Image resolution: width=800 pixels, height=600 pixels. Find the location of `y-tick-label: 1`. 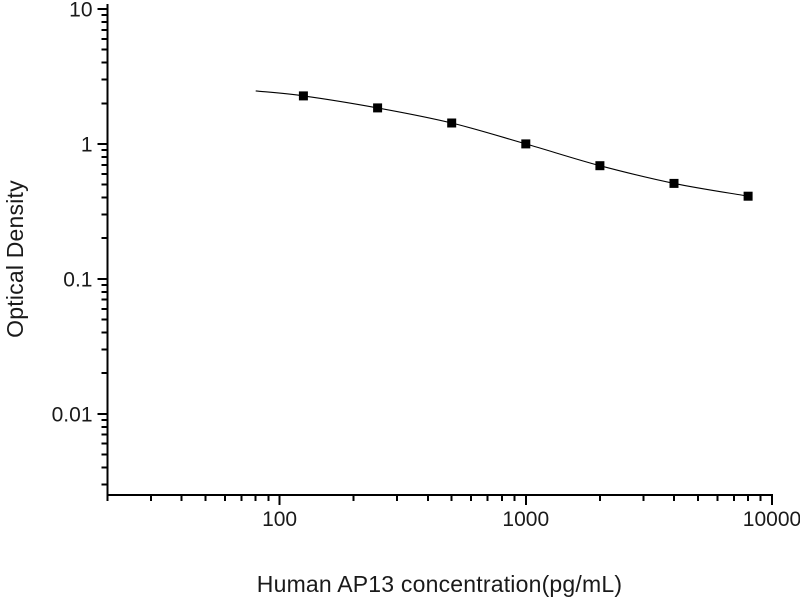

y-tick-label: 1 is located at coordinates (87, 144).